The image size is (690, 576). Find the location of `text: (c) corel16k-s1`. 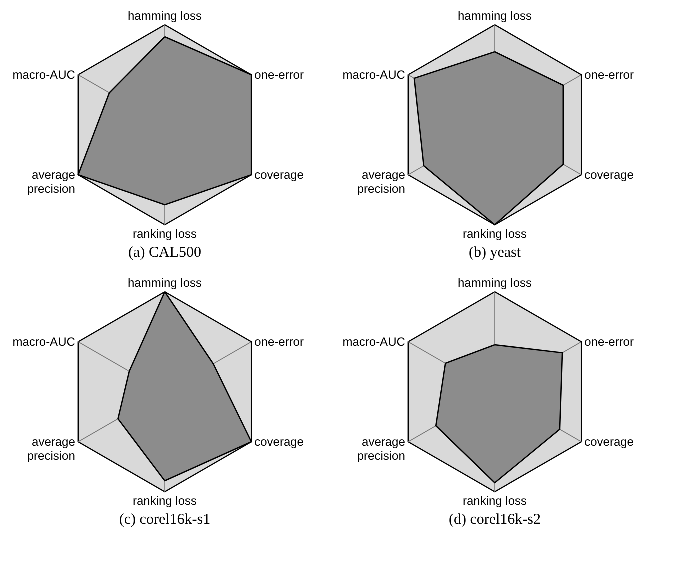

text: (c) corel16k-s1 is located at coordinates (165, 520).